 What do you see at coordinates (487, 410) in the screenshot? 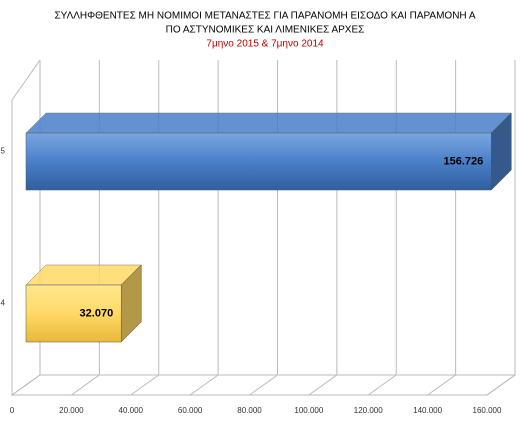
I see `x-tick-label: 160.000` at bounding box center [487, 410].